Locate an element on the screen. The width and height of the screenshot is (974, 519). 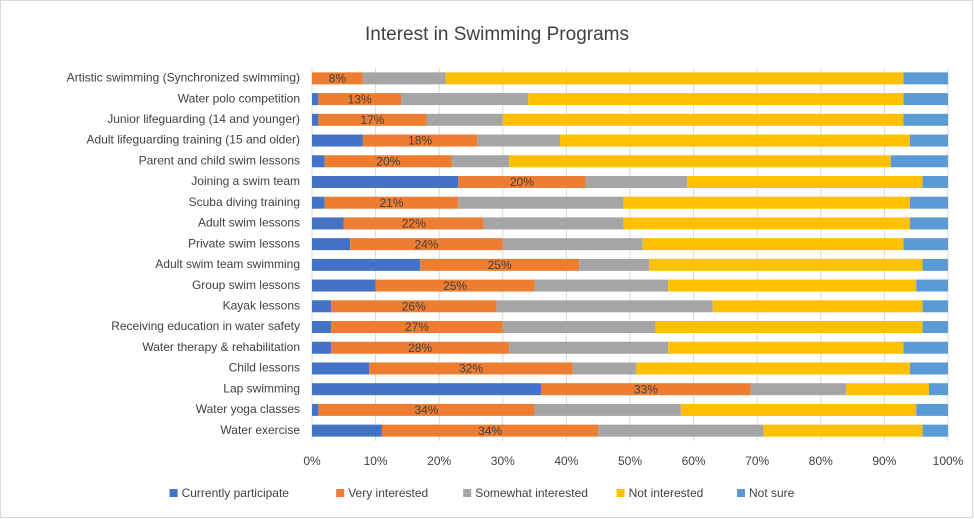
data-label: 26% is located at coordinates (414, 306).